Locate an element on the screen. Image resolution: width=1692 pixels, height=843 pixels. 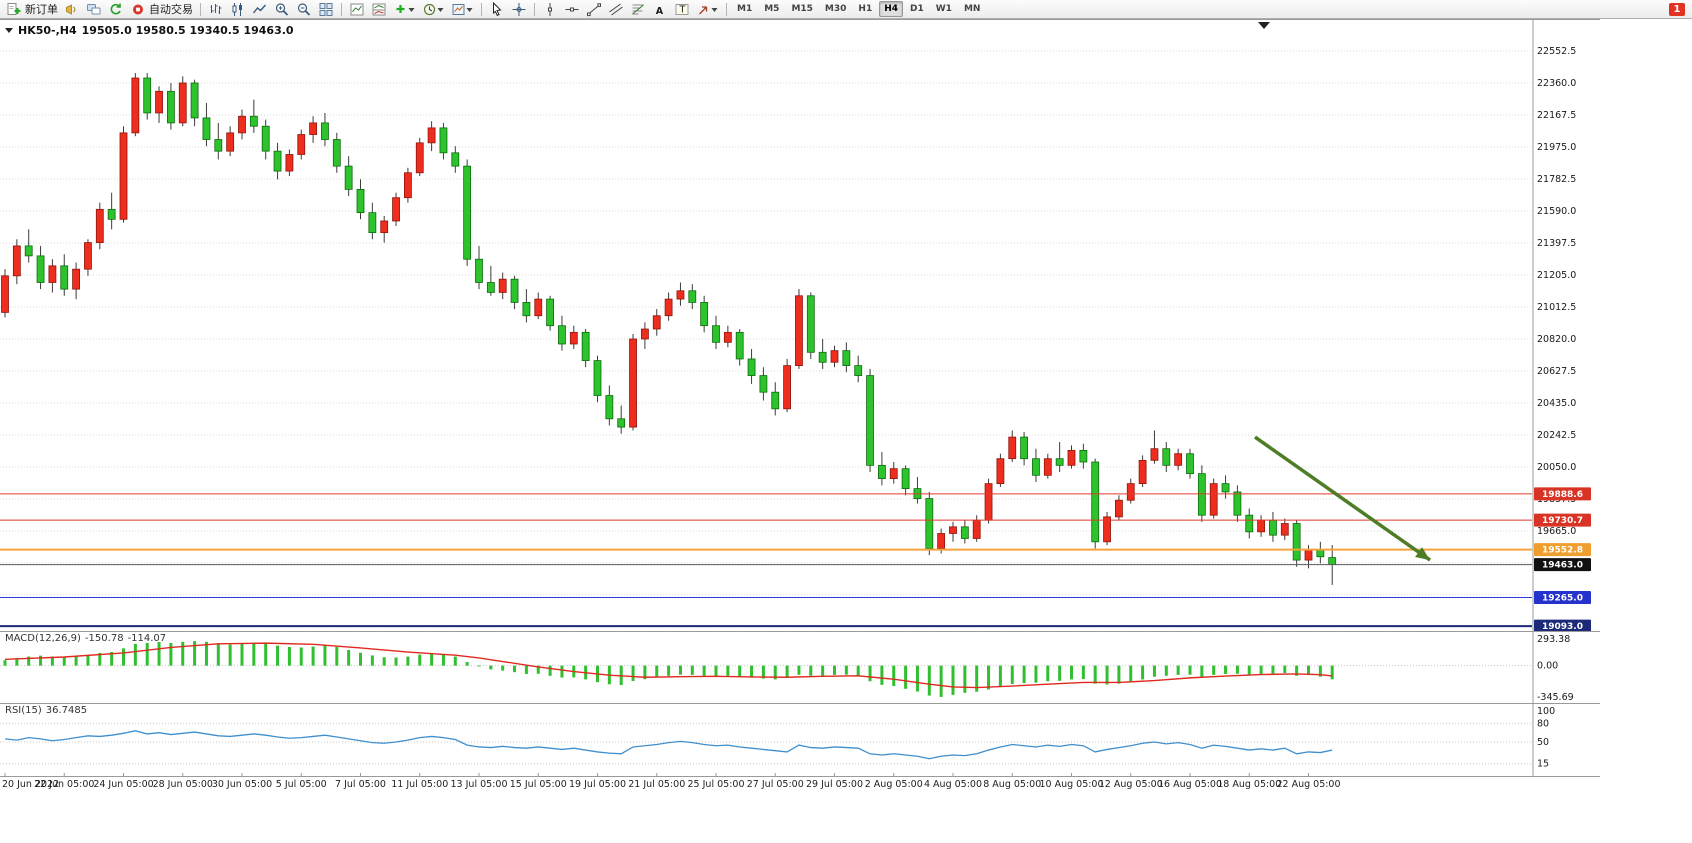
text-label-icon: T is located at coordinates (682, 9).